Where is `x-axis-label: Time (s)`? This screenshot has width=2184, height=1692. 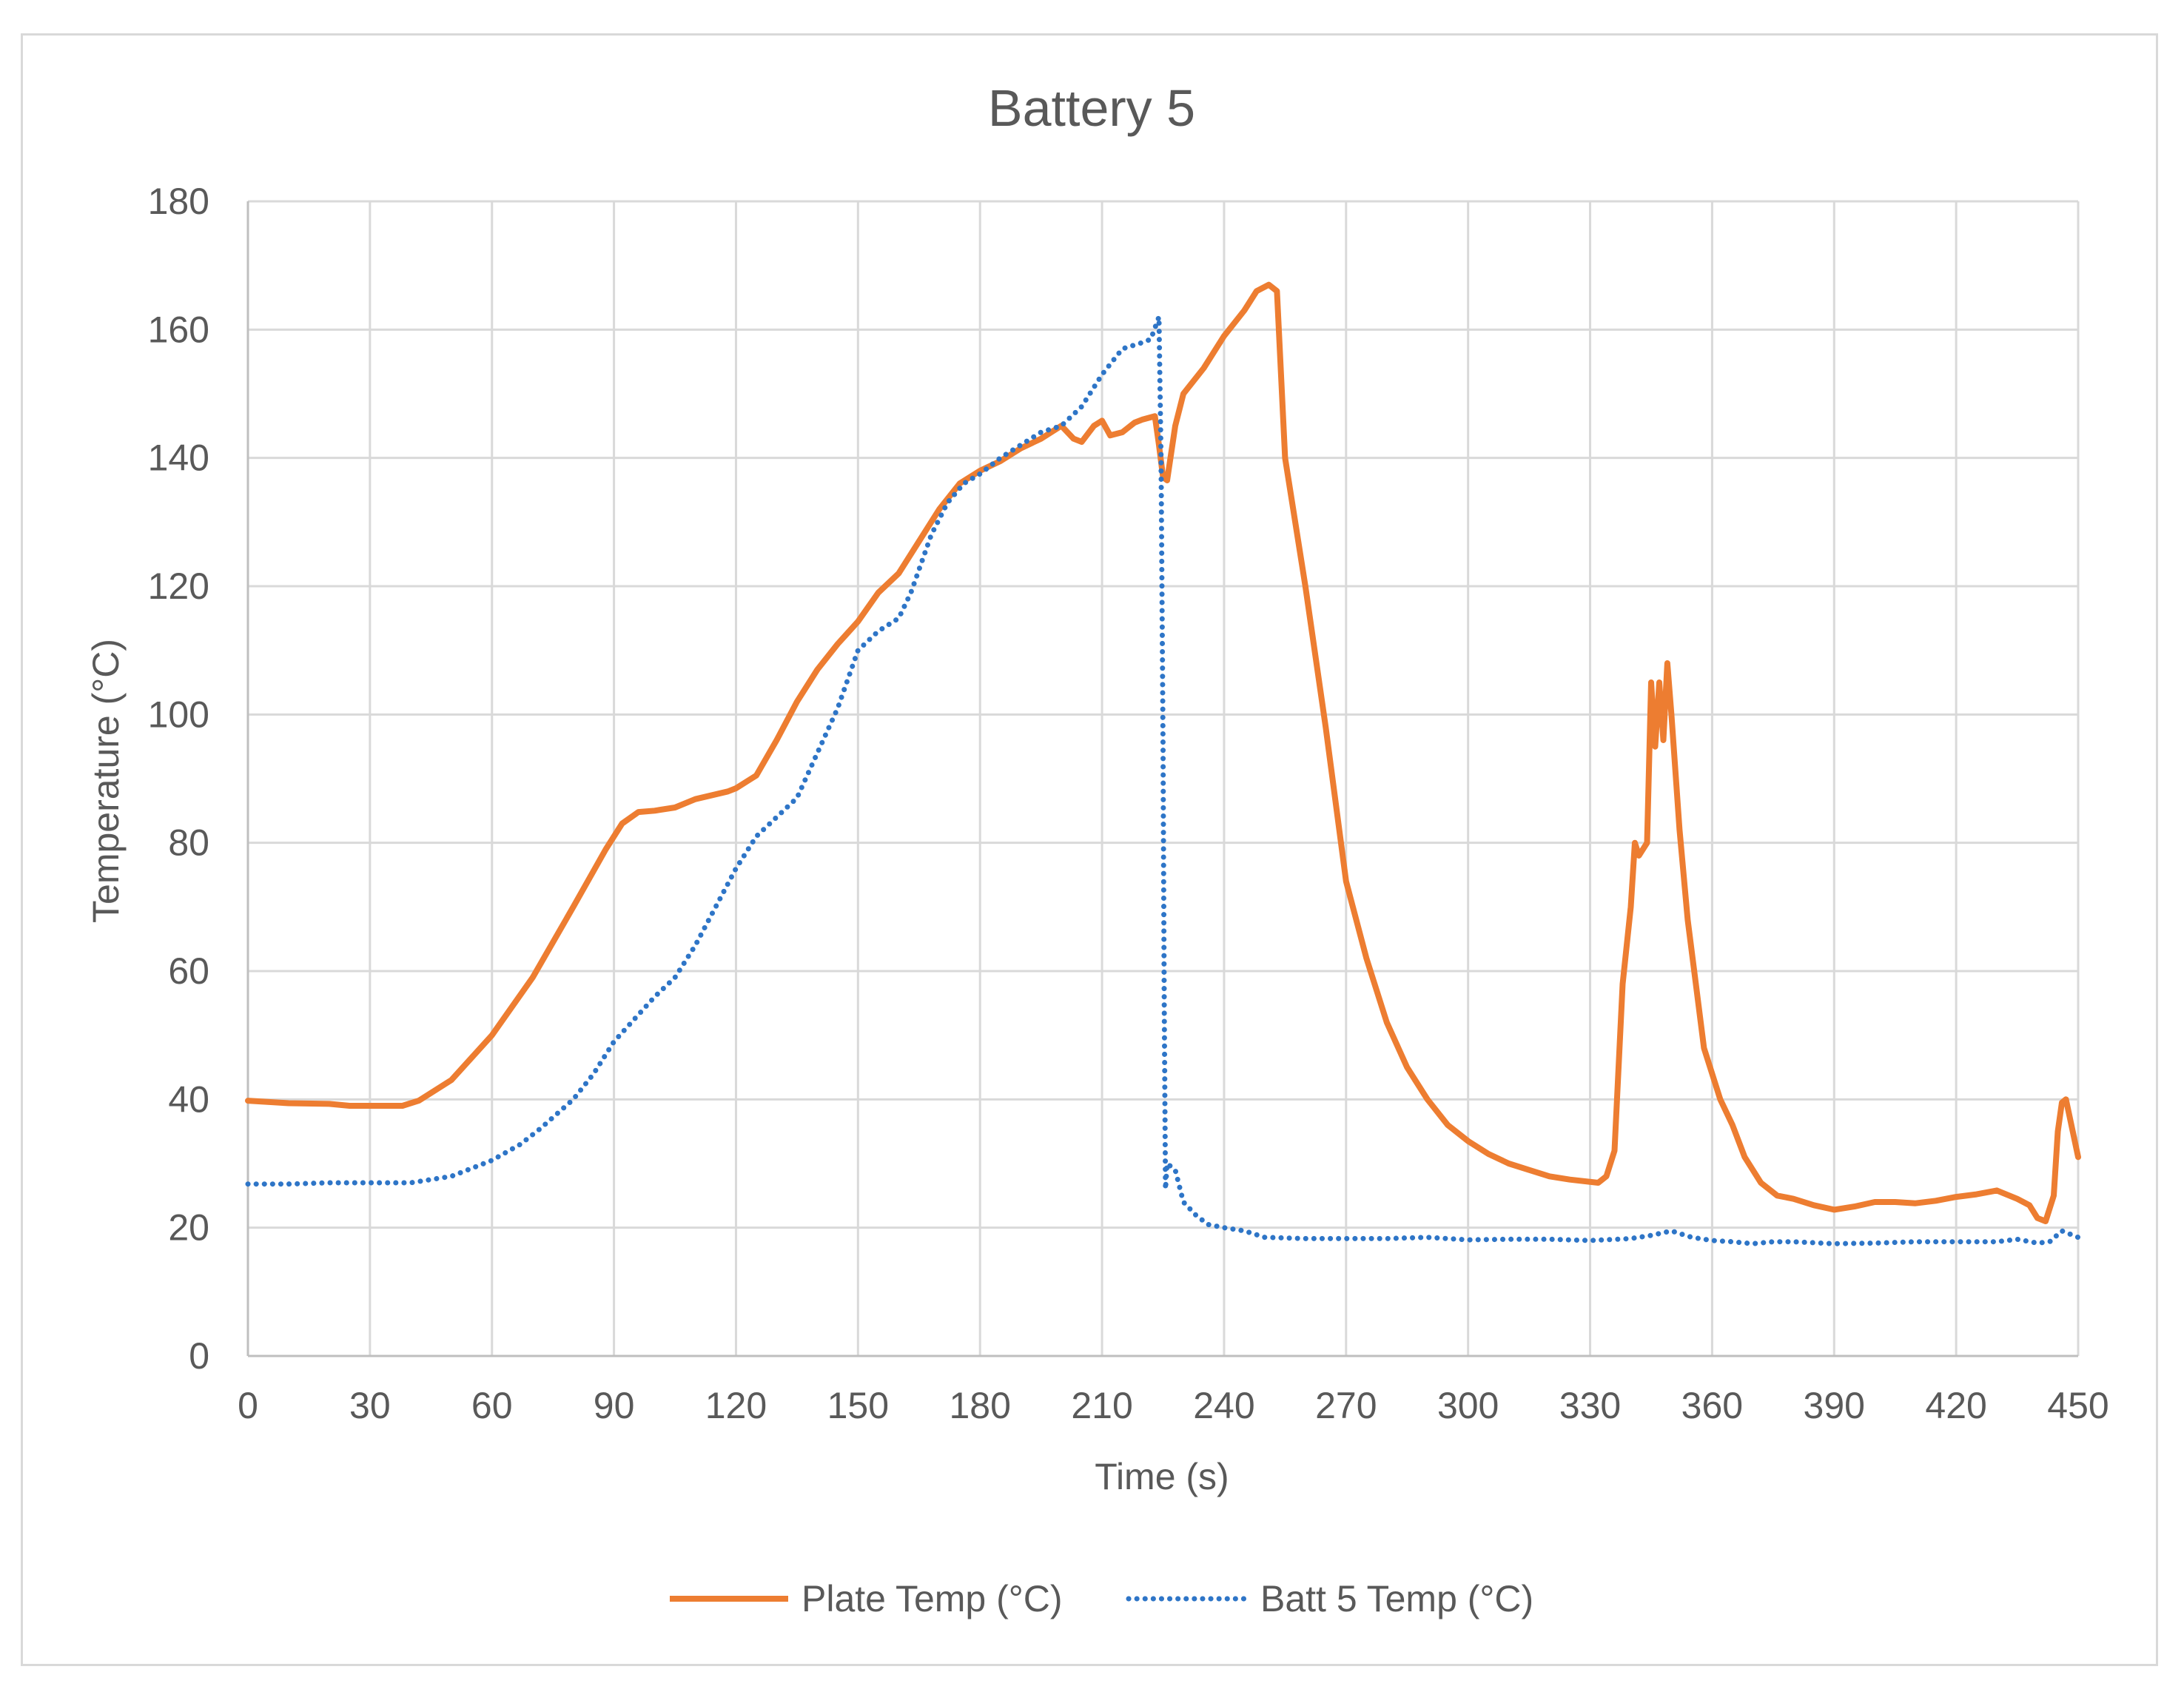
x-axis-label: Time (s) is located at coordinates (1162, 1476).